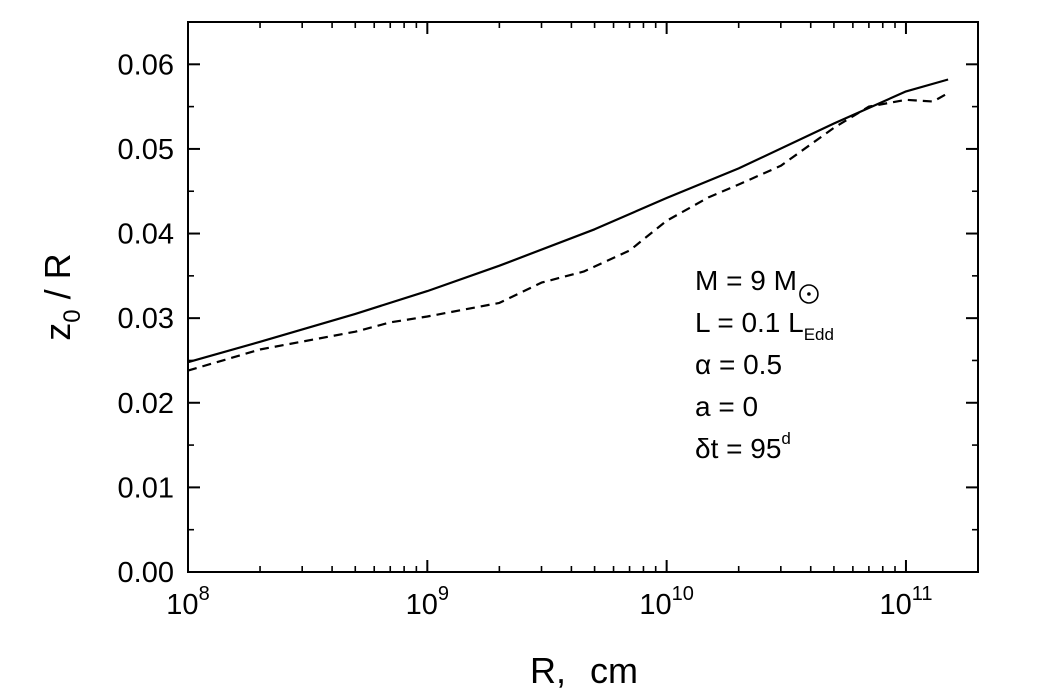 Image resolution: width=1053 pixels, height=690 pixels. Describe the element at coordinates (61, 296) in the screenshot. I see `y-axis-title: z0 / R` at that location.